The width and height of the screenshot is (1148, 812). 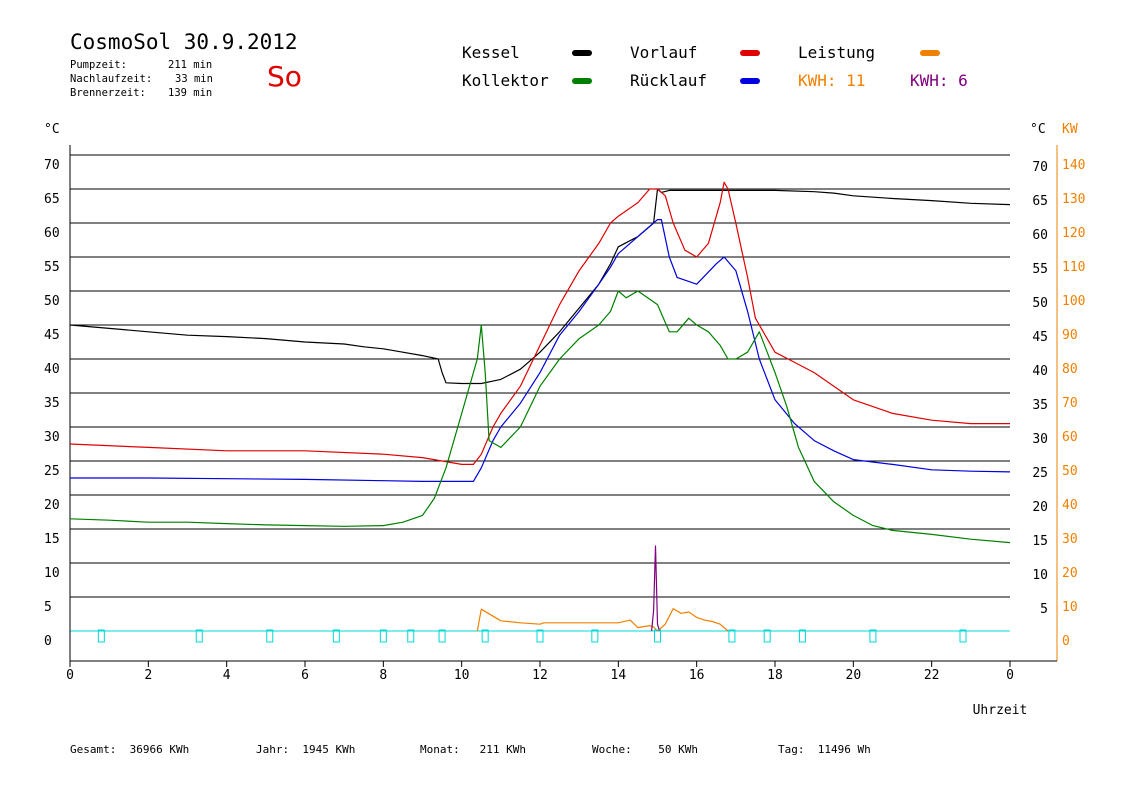 I want to click on x-axis-label: Uhrzeit, so click(x=1000, y=710).